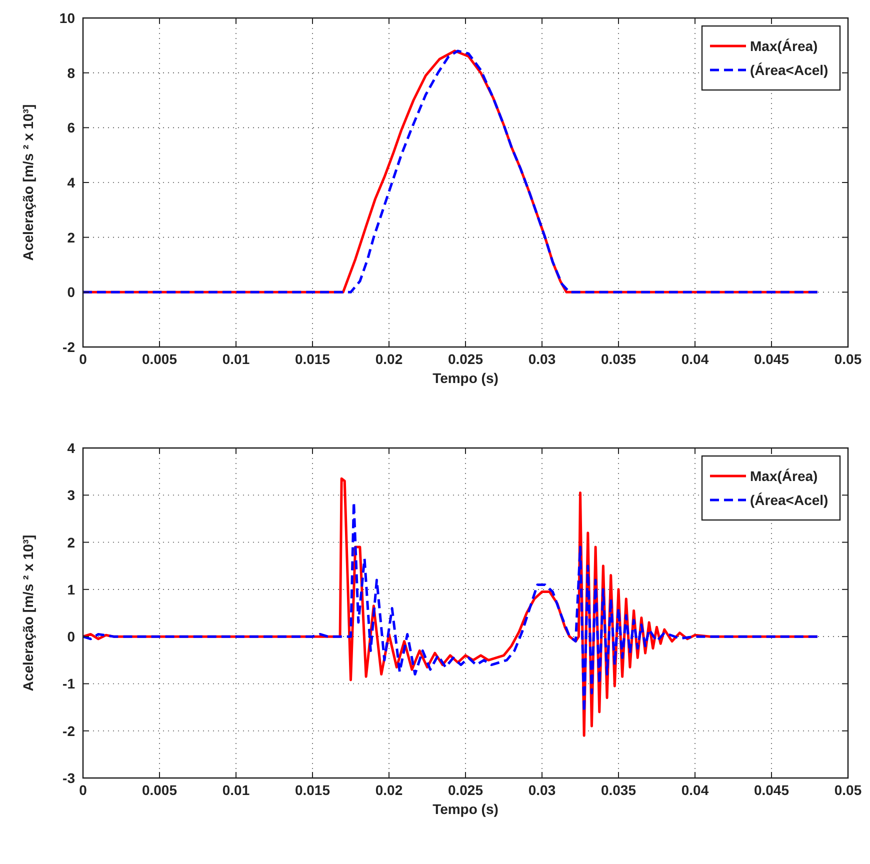  Describe the element at coordinates (69, 684) in the screenshot. I see `y-tick-label: -1` at that location.